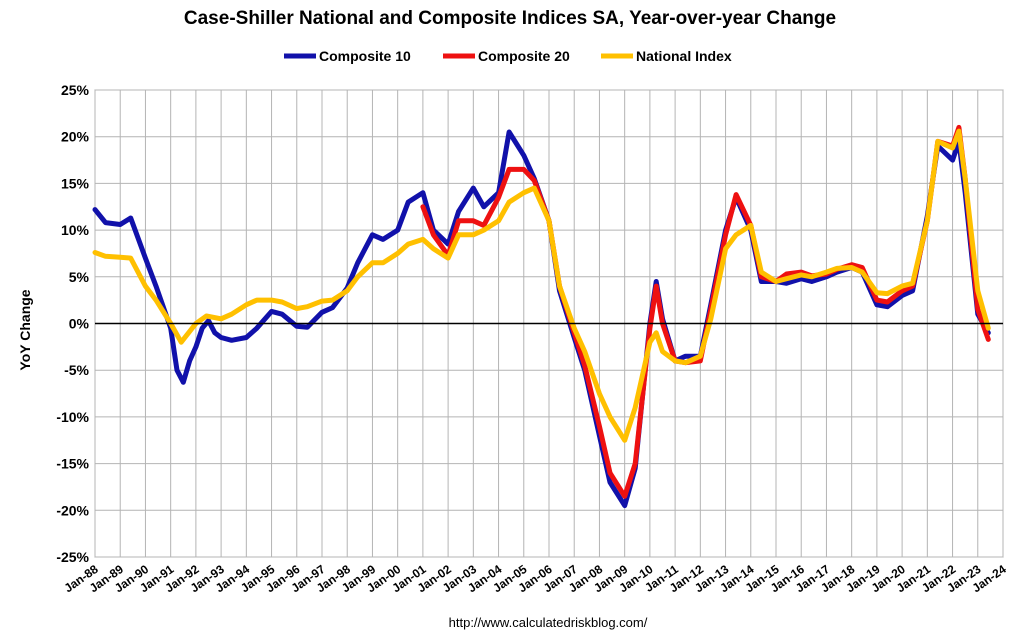 The width and height of the screenshot is (1021, 641). I want to click on y-tick-label: -25%, so click(72, 557).